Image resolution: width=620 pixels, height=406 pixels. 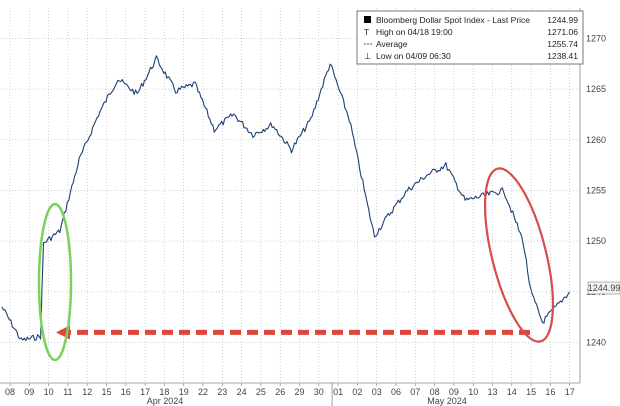 What do you see at coordinates (413, 56) in the screenshot?
I see `legend-low-label: Low on 04/09 06:30` at bounding box center [413, 56].